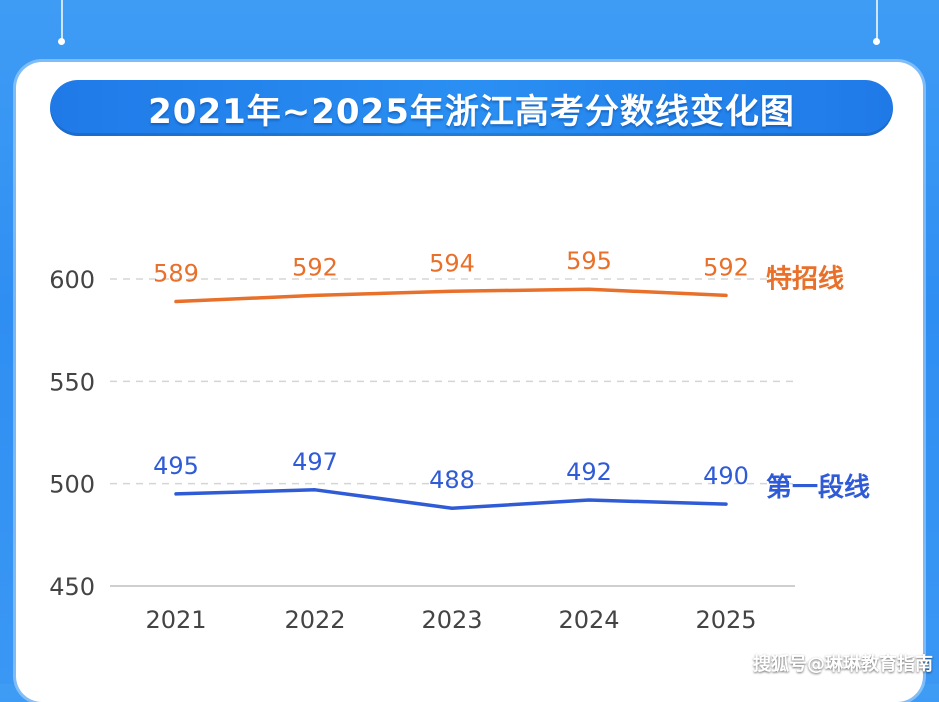 The width and height of the screenshot is (939, 702). Describe the element at coordinates (72, 587) in the screenshot. I see `y-tick-label: 450` at that location.